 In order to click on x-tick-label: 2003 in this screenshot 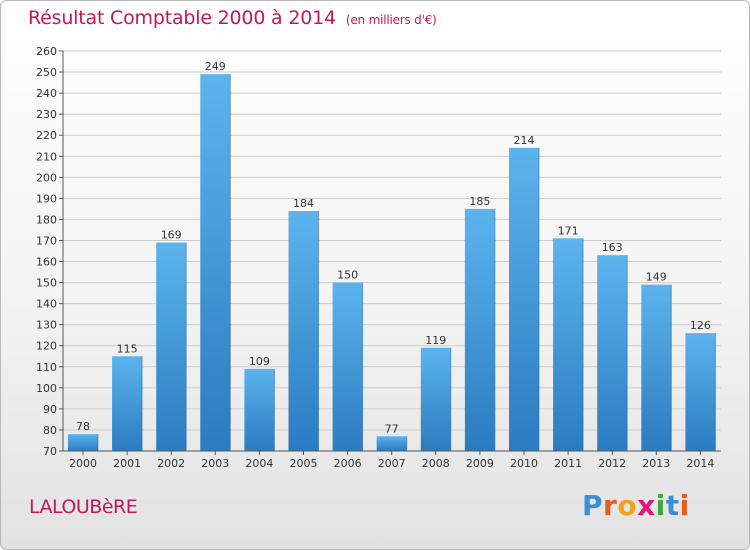, I will do `click(215, 463)`.